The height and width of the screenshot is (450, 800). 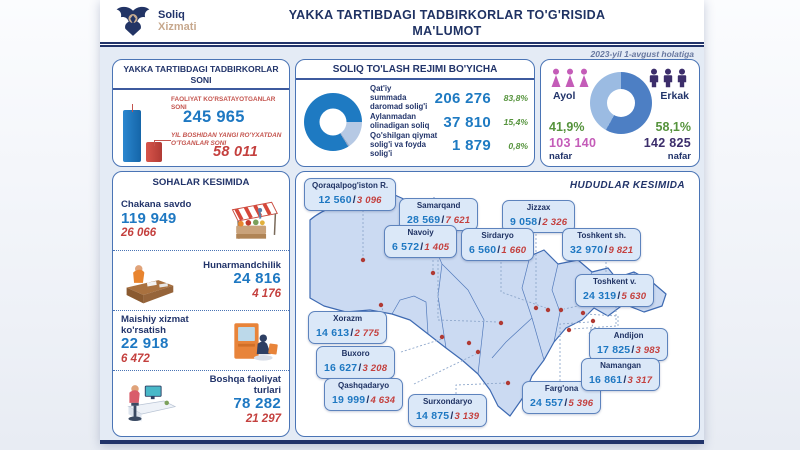 I want to click on tax-percent: 83,8%, so click(x=515, y=98).